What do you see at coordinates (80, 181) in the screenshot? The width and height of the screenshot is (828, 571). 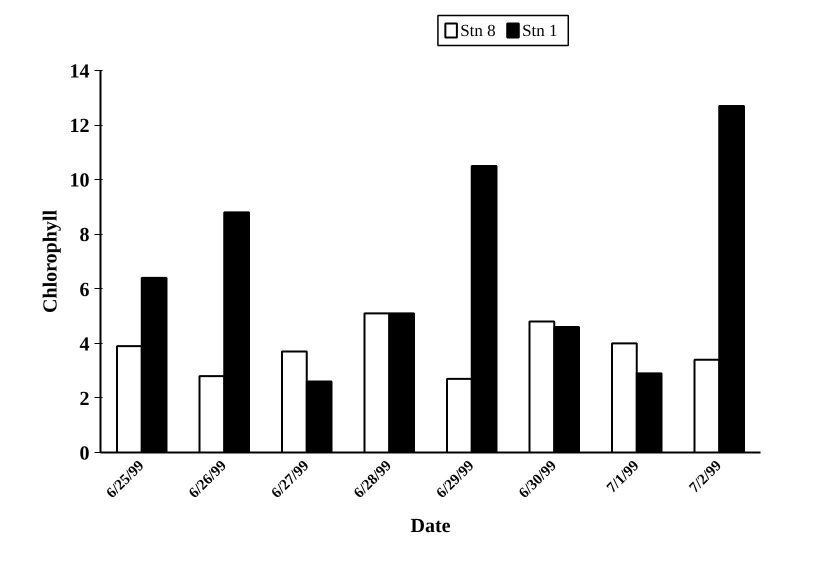 I see `y-tick-label: 10` at bounding box center [80, 181].